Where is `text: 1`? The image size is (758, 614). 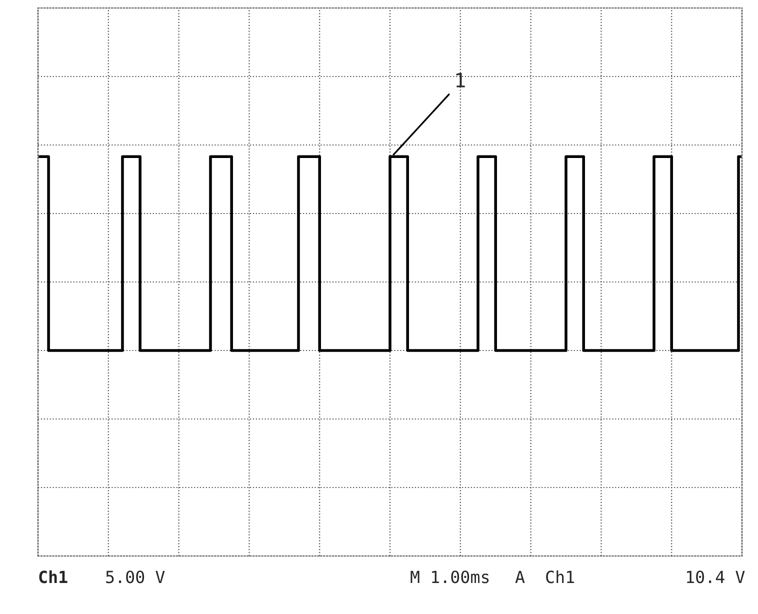
text: 1 is located at coordinates (460, 80).